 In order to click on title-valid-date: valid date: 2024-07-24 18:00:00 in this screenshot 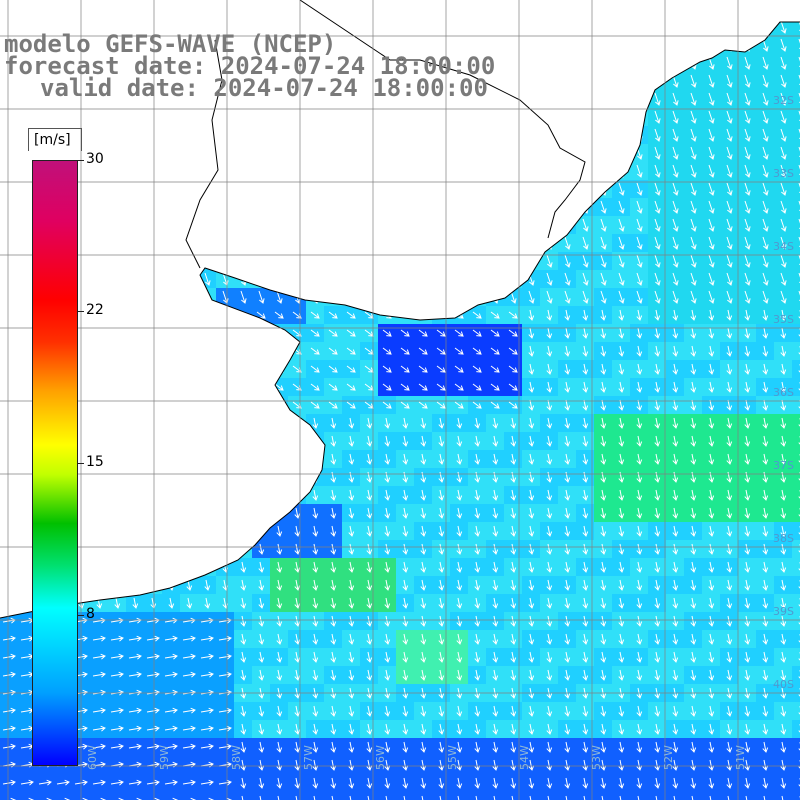, I will do `click(264, 88)`.